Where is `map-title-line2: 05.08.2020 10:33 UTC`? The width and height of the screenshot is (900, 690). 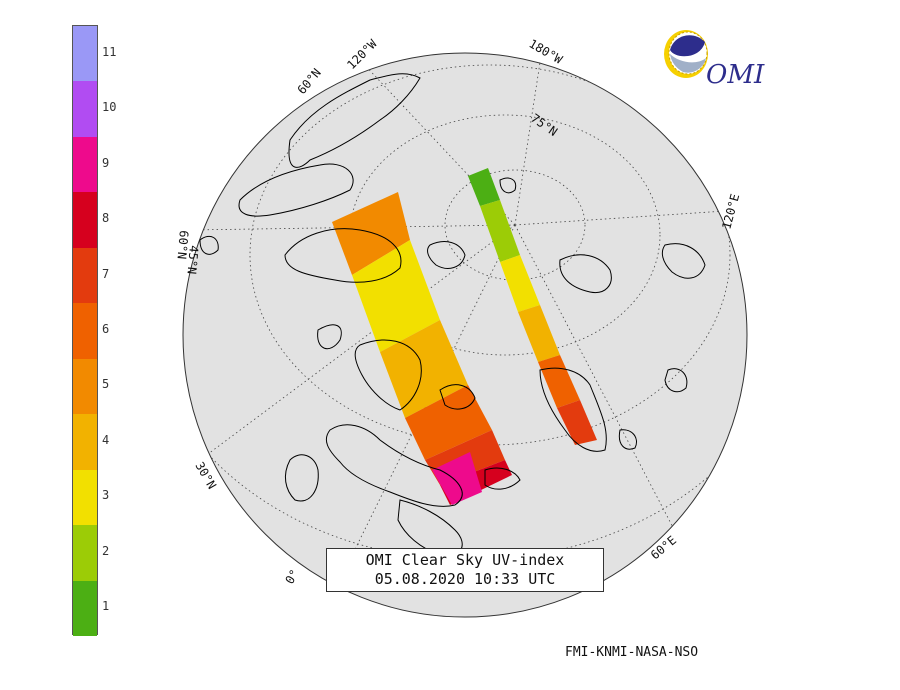 map-title-line2: 05.08.2020 10:33 UTC is located at coordinates (465, 579).